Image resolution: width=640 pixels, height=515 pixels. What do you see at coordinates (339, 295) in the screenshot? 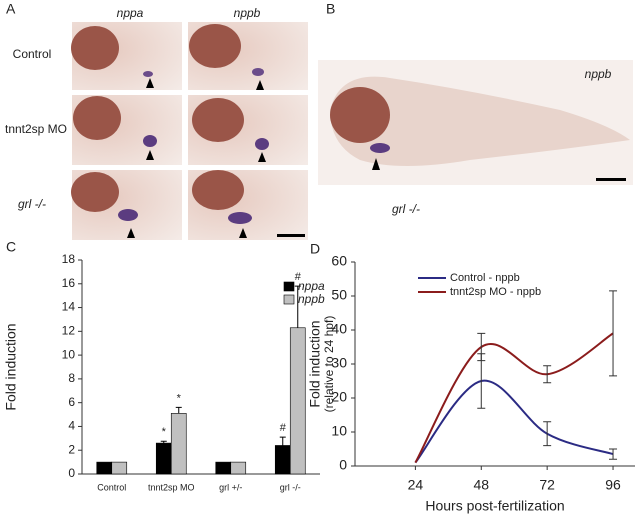
I see `y-tick-label: 50` at bounding box center [339, 295].